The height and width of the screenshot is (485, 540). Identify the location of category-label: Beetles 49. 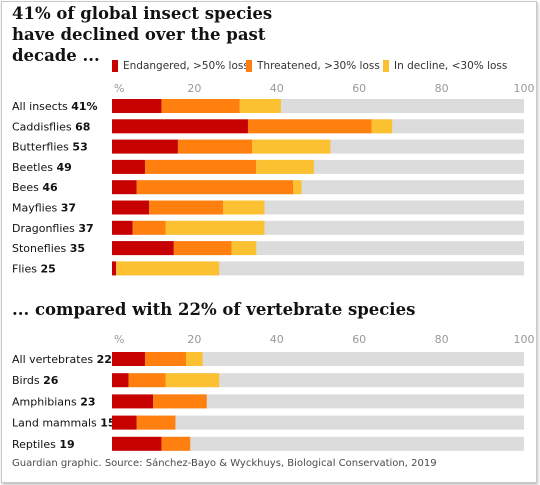
(42, 167).